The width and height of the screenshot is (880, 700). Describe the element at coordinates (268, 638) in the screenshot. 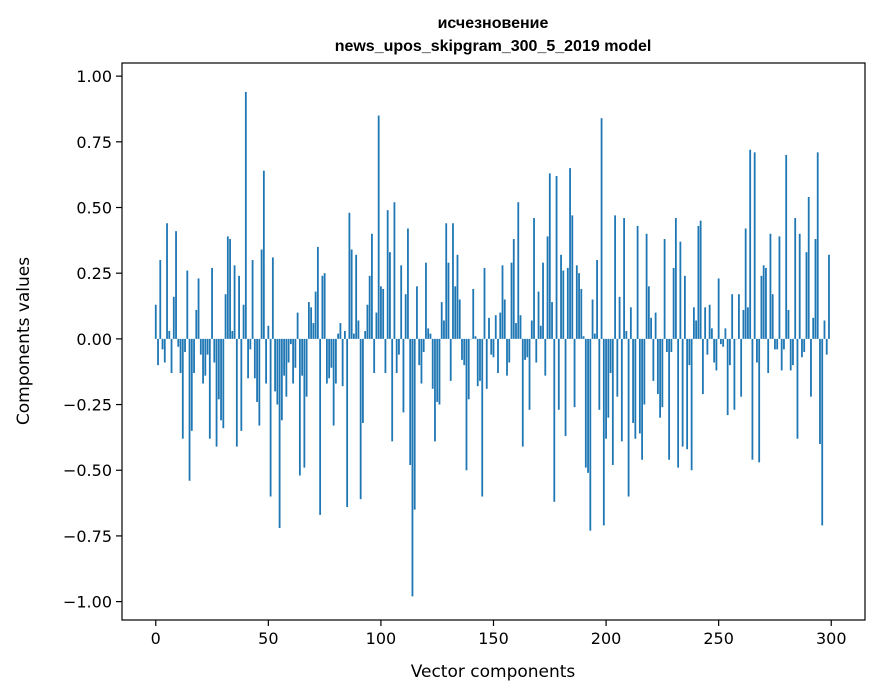

I see `x-tick-label: 50` at that location.